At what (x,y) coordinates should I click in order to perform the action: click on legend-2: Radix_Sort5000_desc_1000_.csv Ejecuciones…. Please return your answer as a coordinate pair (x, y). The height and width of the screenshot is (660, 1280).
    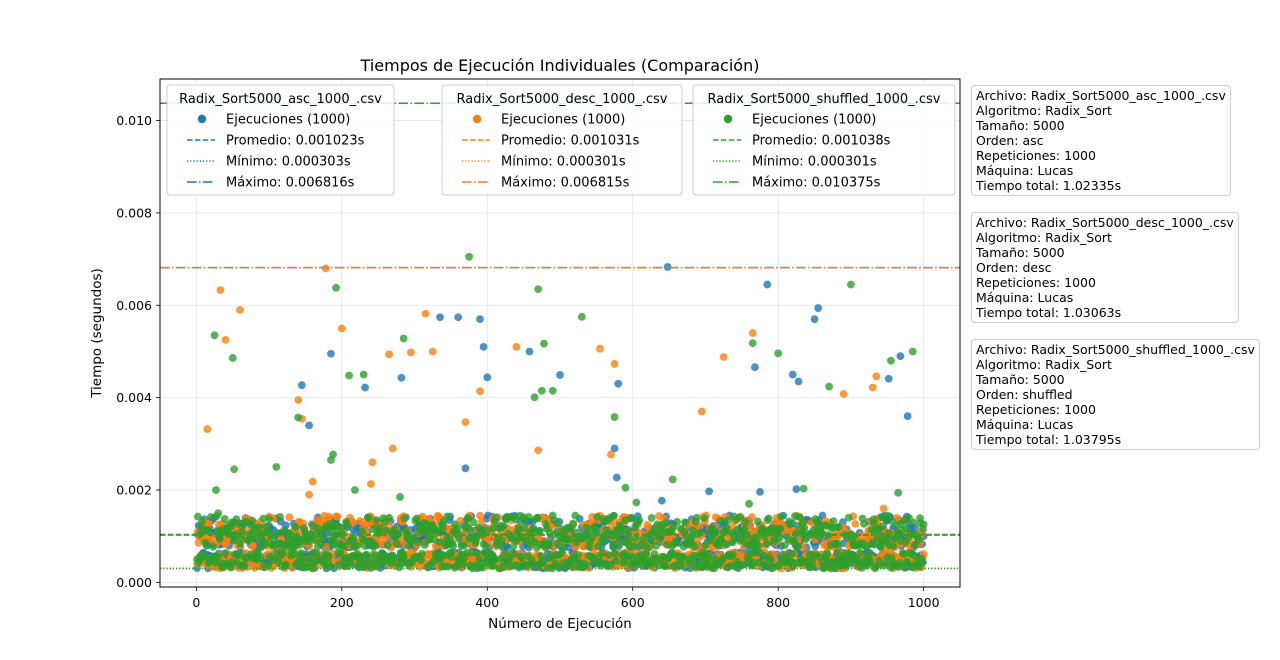
    Looking at the image, I should click on (562, 140).